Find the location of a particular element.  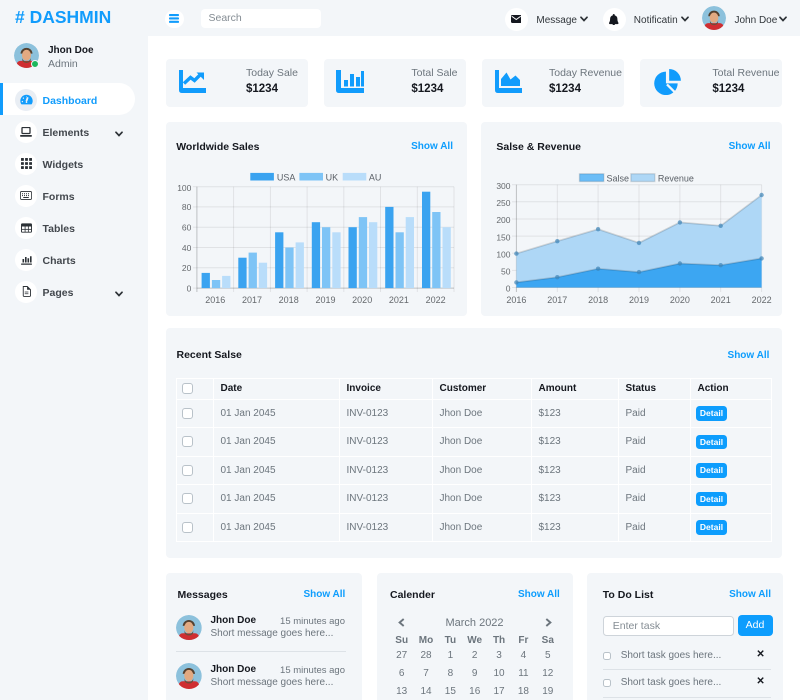

svg-text: 20 is located at coordinates (187, 268).